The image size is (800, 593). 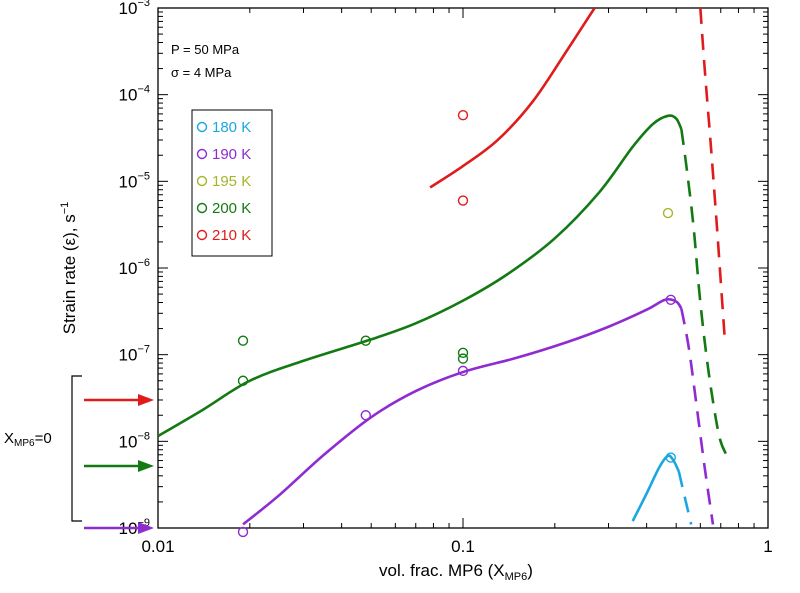 What do you see at coordinates (43, 438) in the screenshot?
I see `xmp6-zero-label-end: =0` at bounding box center [43, 438].